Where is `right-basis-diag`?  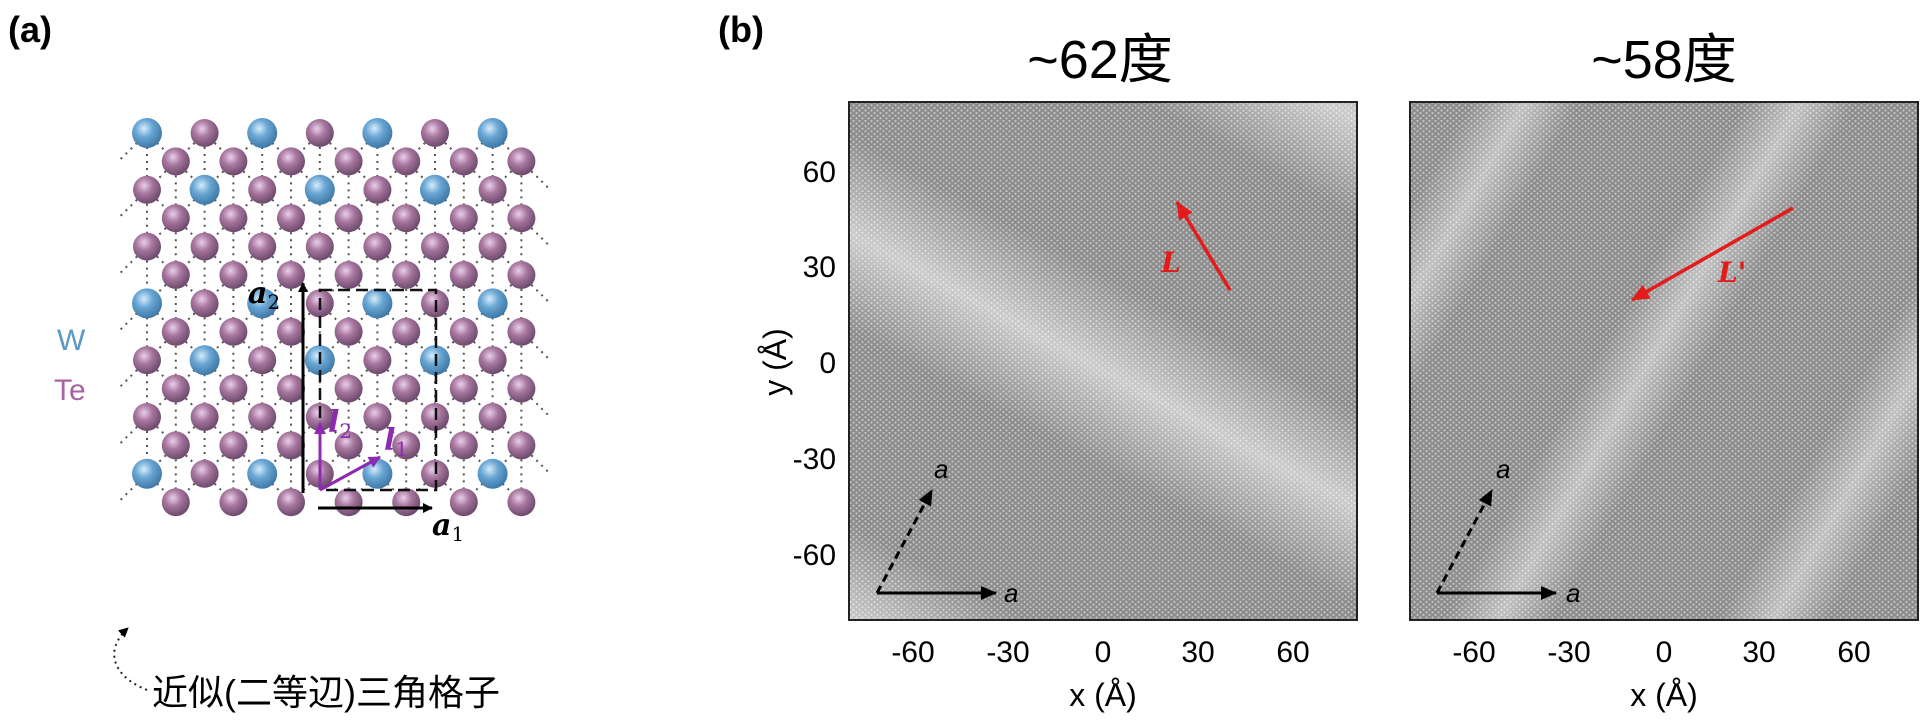
right-basis-diag is located at coordinates (1464, 541).